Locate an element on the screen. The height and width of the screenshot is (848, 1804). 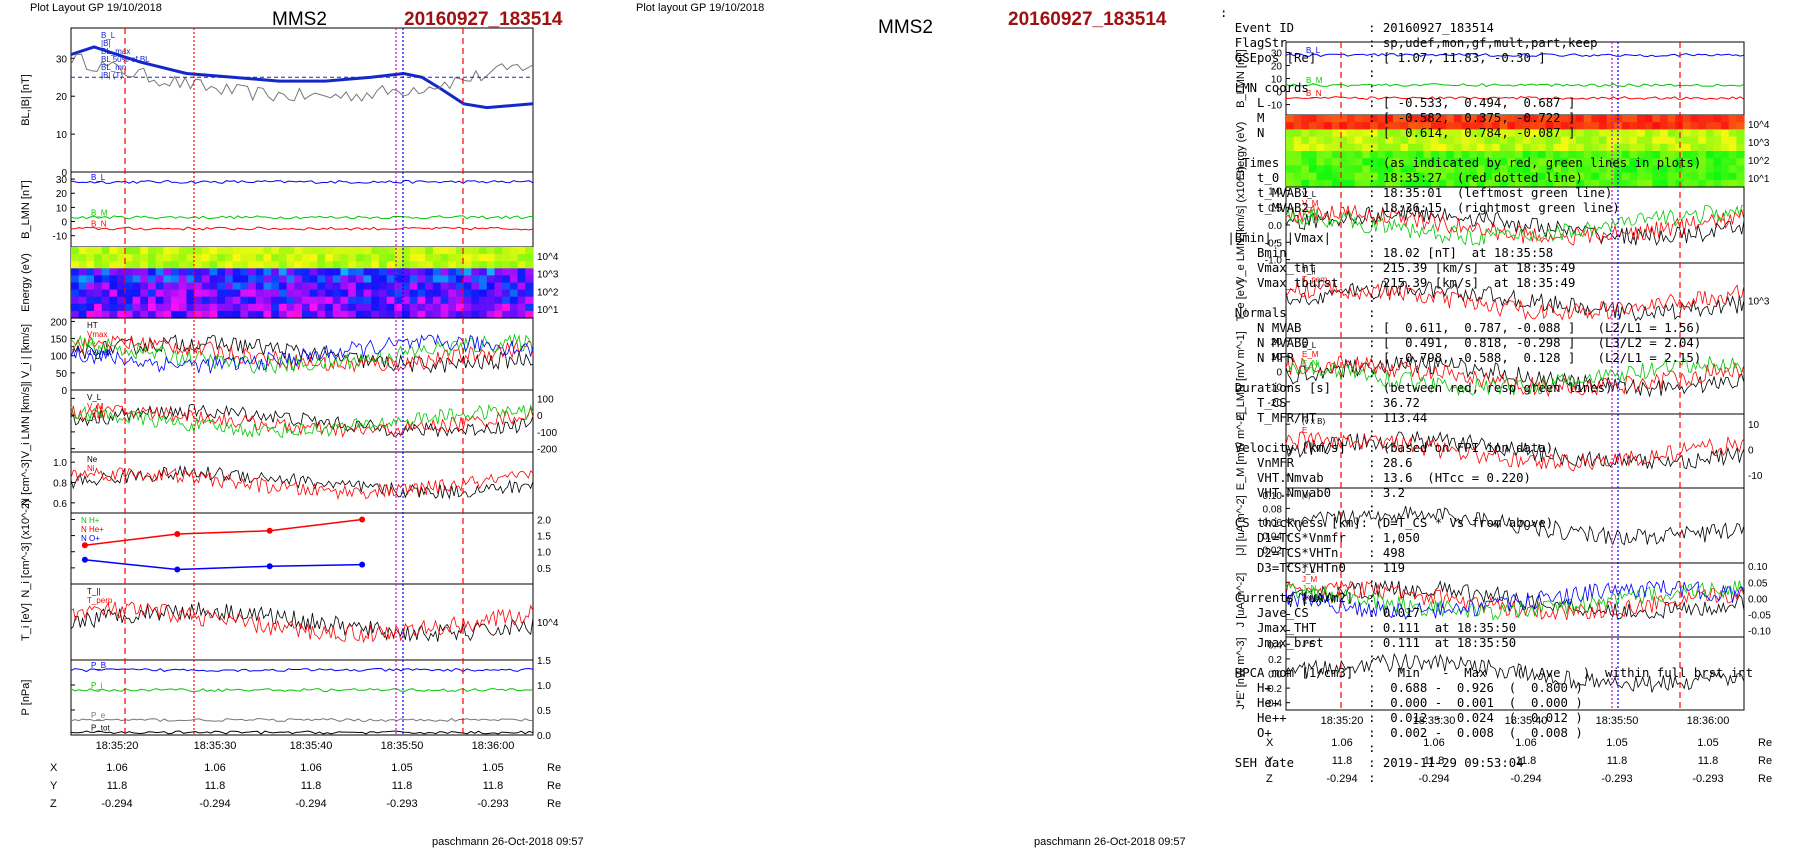
tick-label-e: -20 is located at coordinates (1275, 403).